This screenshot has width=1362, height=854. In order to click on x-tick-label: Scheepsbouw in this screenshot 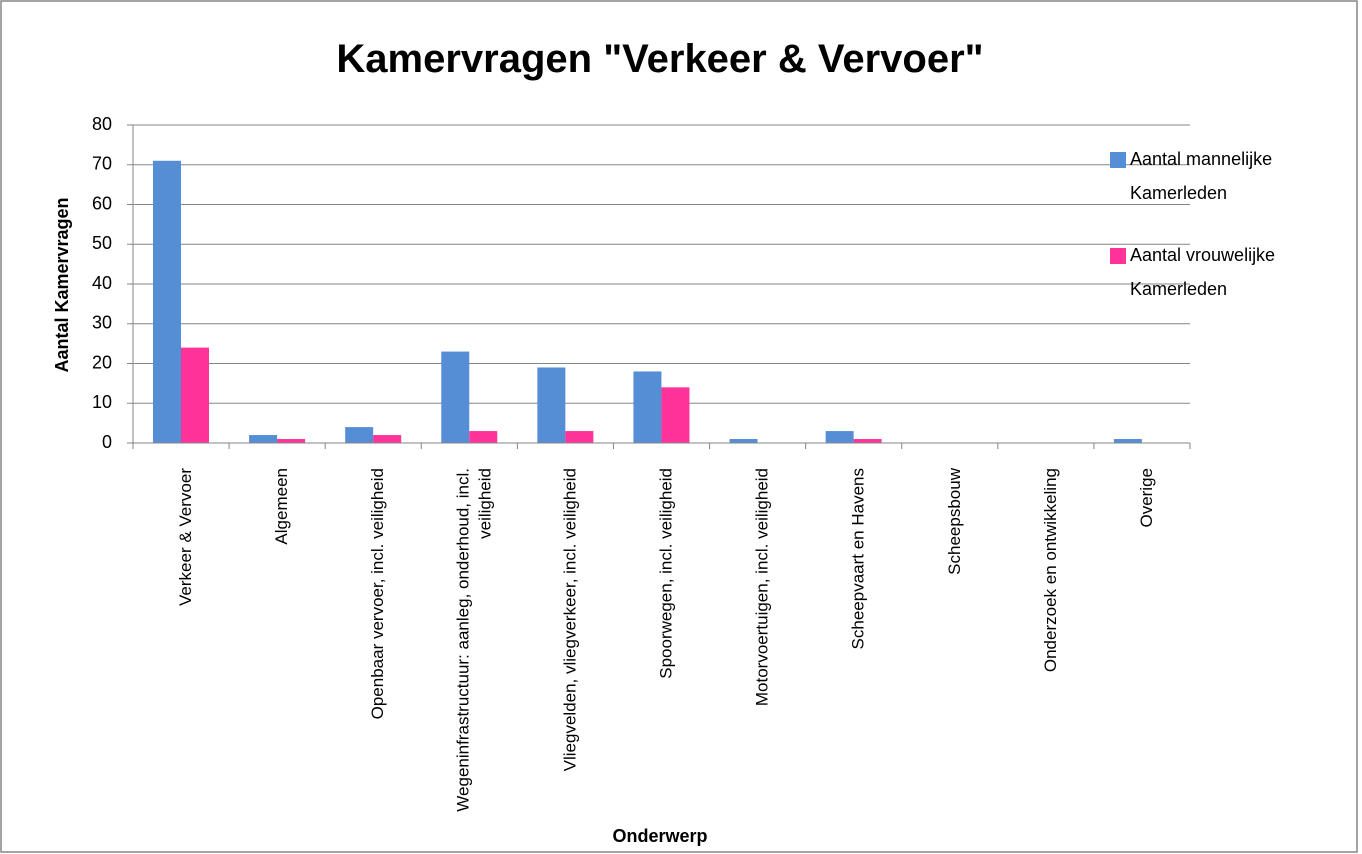, I will do `click(954, 521)`.